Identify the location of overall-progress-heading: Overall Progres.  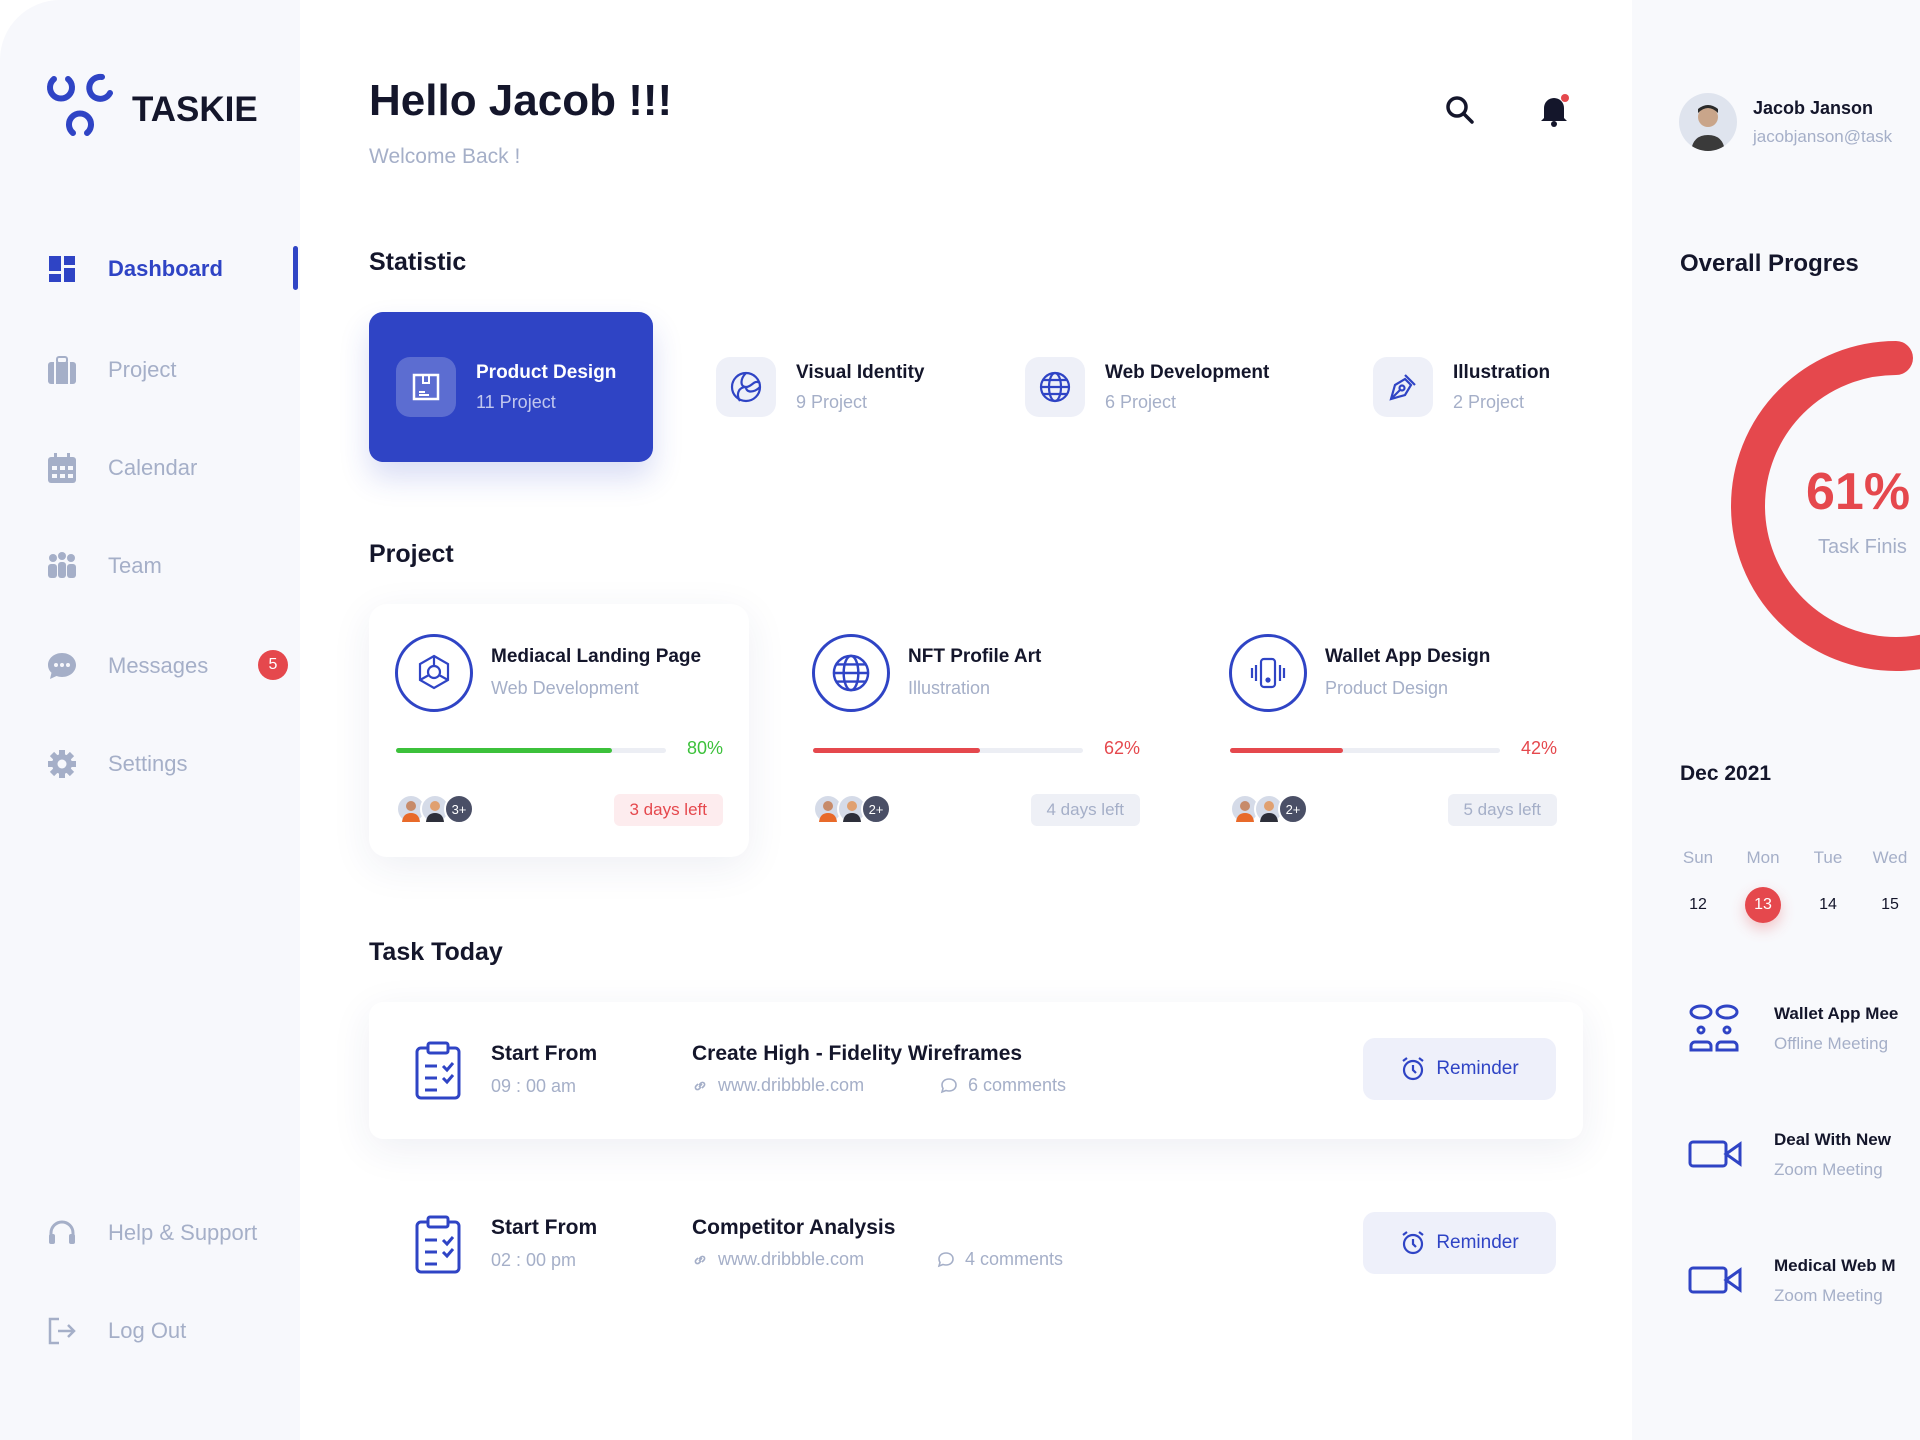
(1769, 263).